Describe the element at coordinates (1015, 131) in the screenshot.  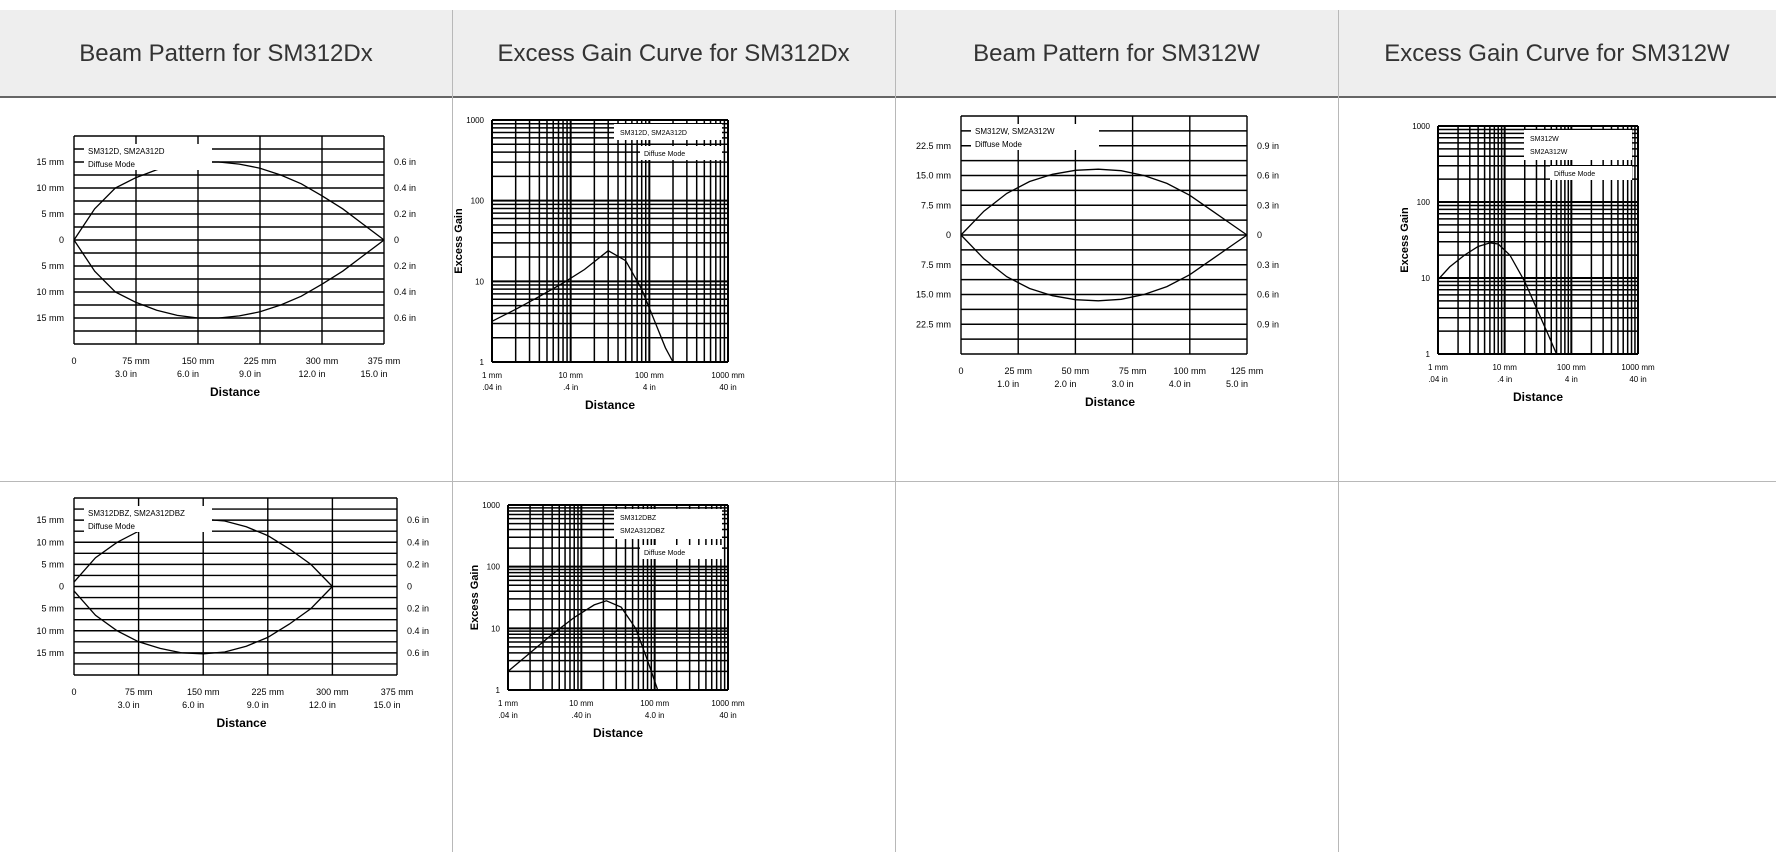
I see `chart-label: SM312W, SM2A312W` at that location.